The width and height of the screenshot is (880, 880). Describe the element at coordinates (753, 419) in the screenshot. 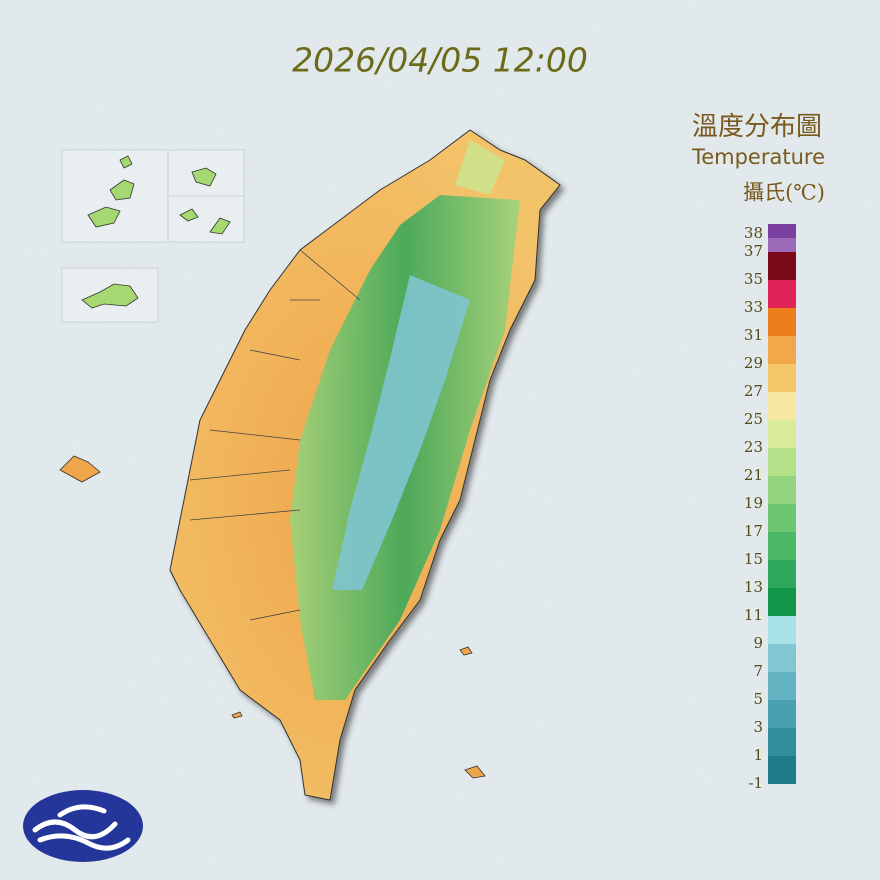

I see `legend-label: 25` at that location.